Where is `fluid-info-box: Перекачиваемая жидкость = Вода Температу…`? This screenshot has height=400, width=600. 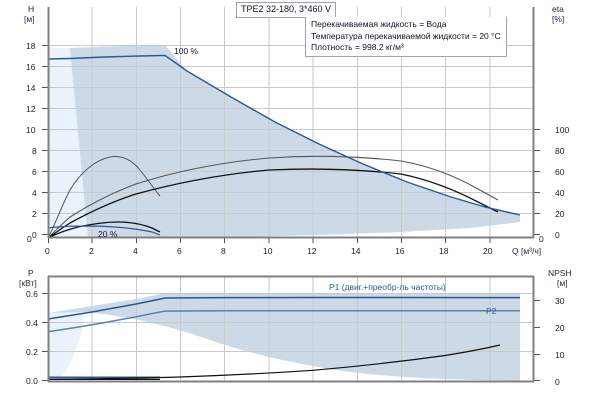
fluid-info-box: Перекачиваемая жидкость = Вода Температу… is located at coordinates (406, 37).